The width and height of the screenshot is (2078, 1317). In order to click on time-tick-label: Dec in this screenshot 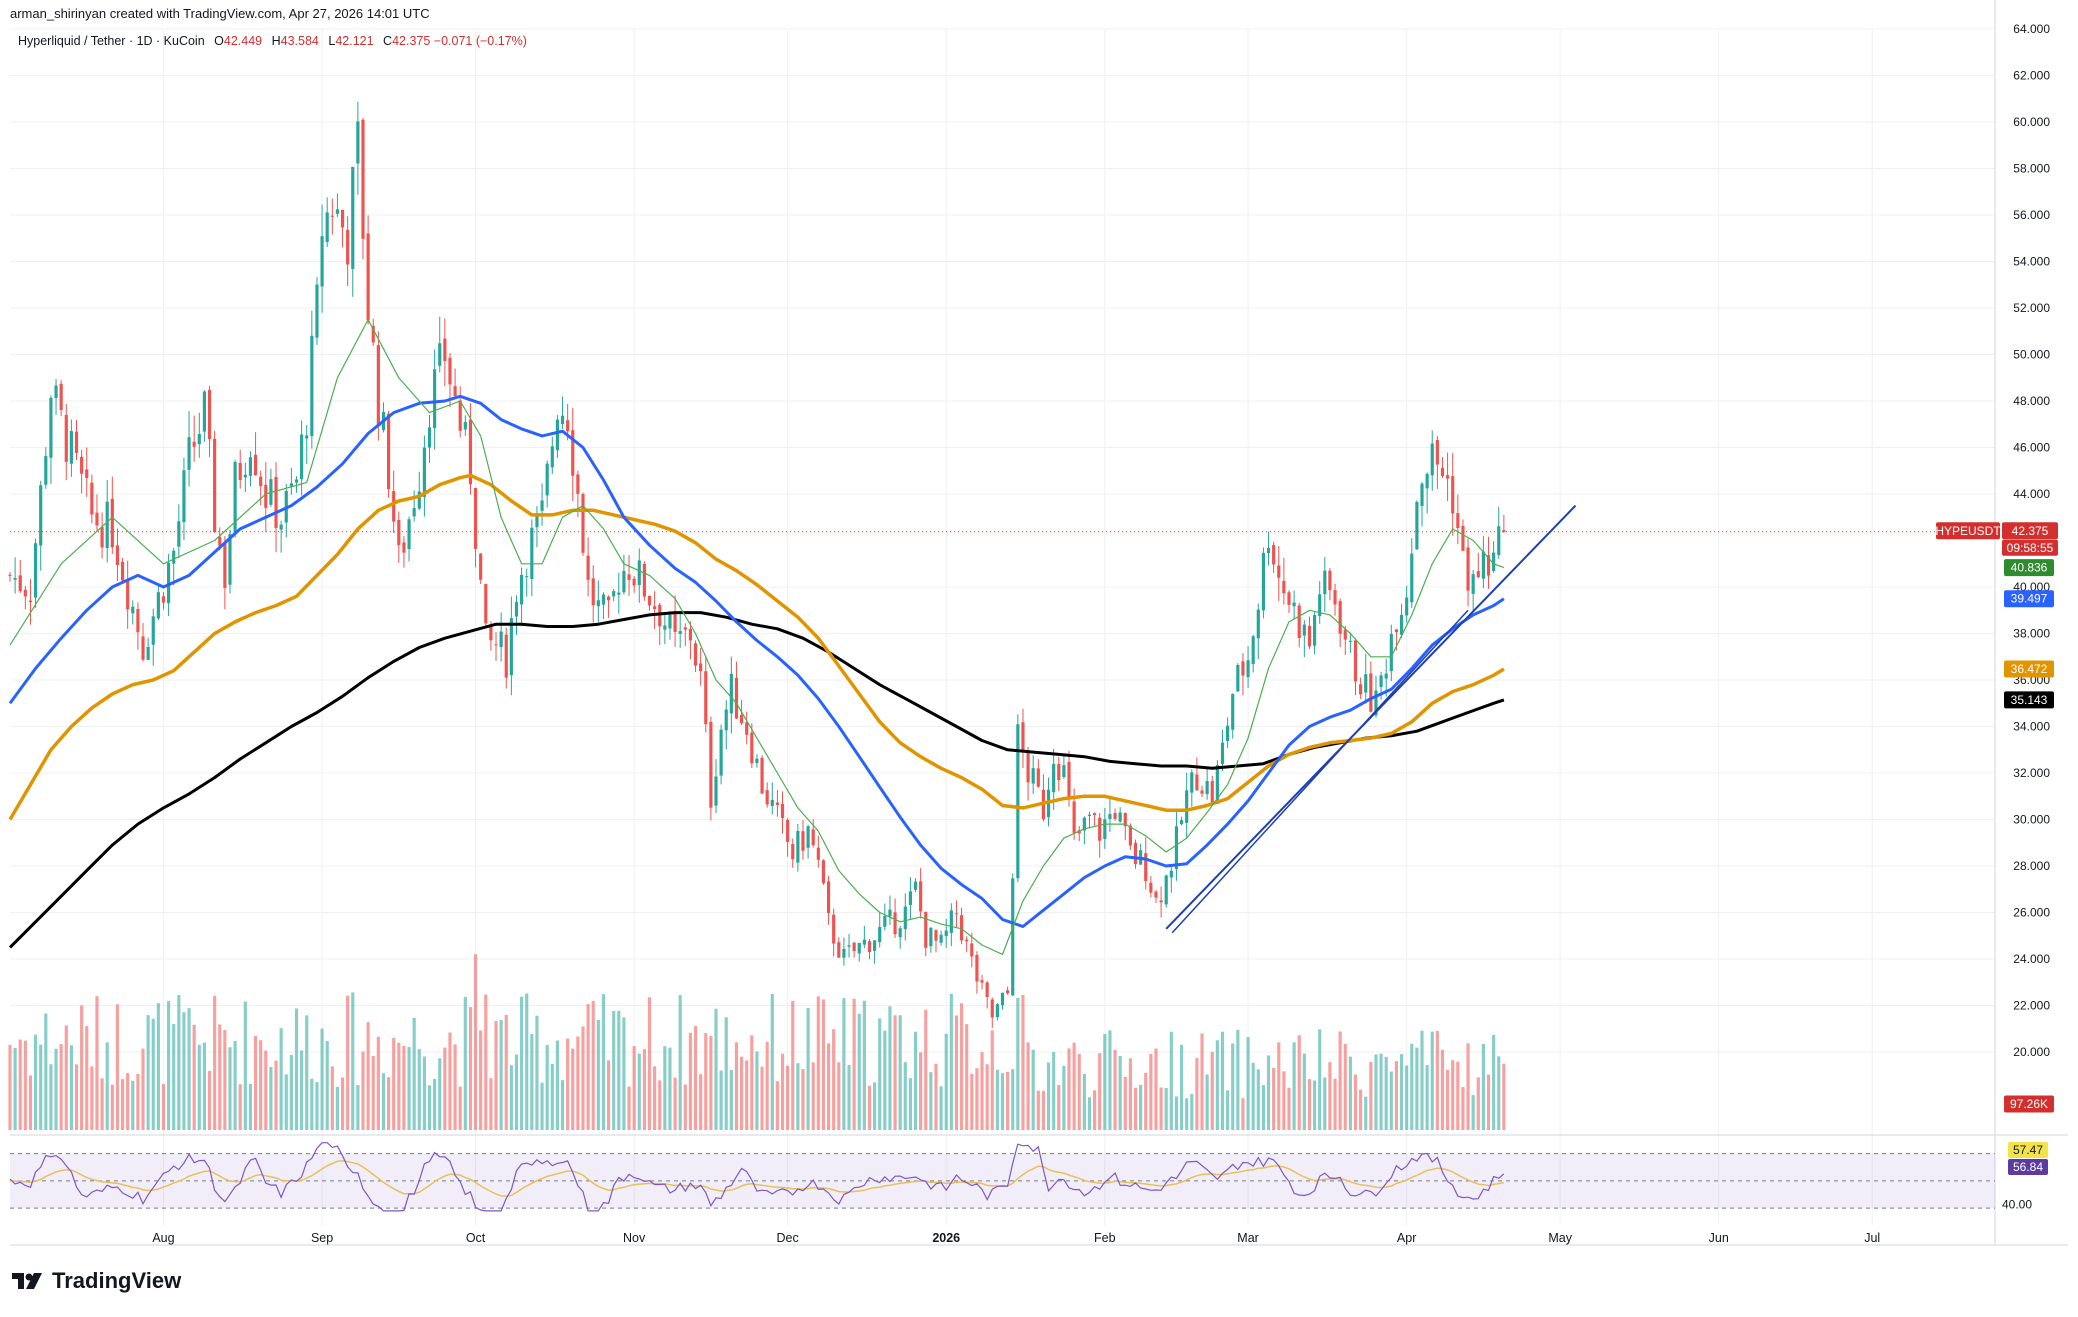, I will do `click(788, 1238)`.